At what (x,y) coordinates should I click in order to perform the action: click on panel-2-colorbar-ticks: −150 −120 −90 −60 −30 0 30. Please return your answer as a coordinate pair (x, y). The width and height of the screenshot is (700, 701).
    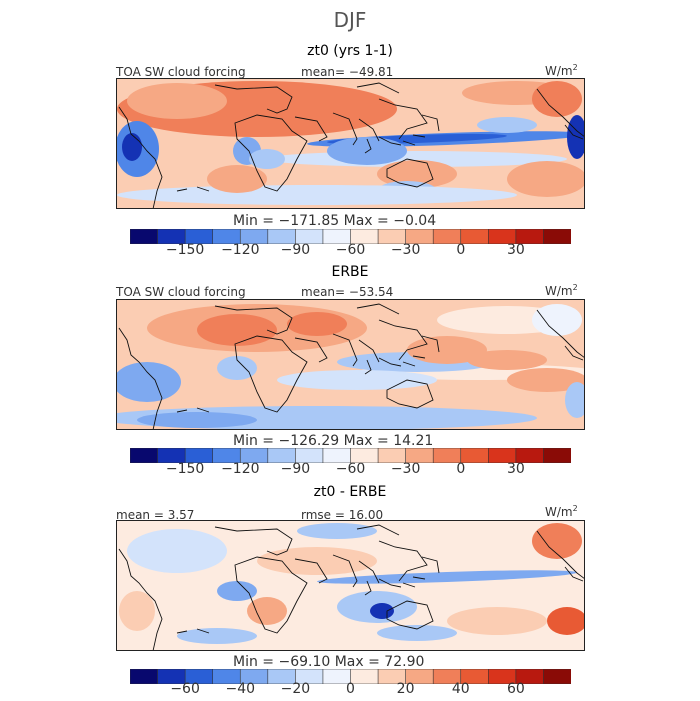
    Looking at the image, I should click on (350, 471).